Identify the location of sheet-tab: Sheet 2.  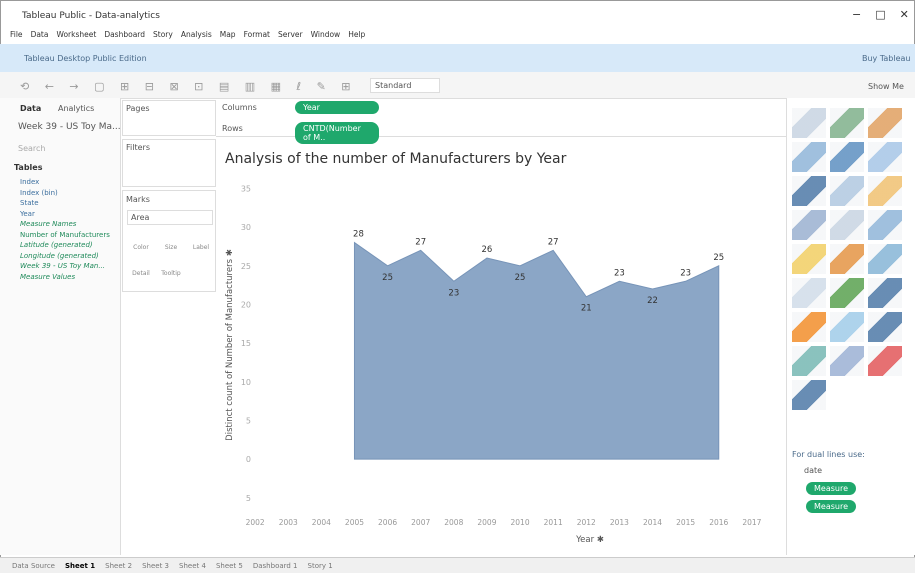
(119, 565).